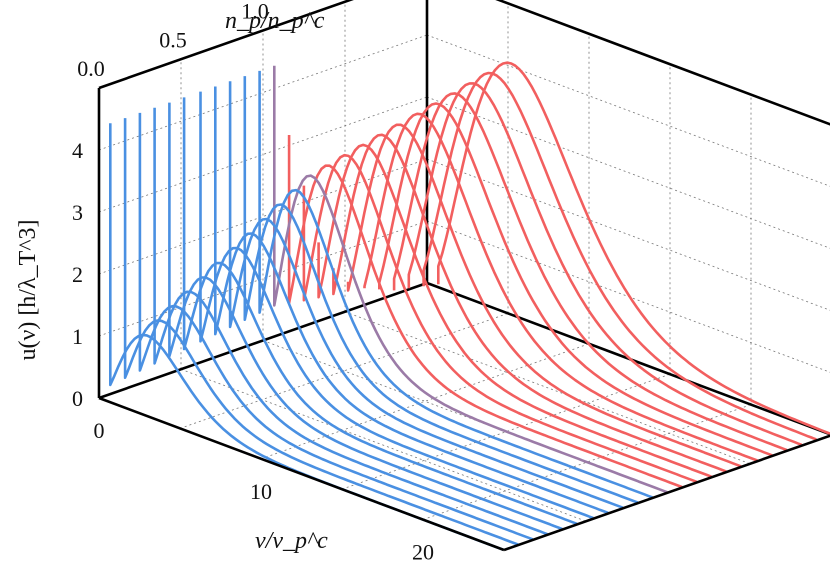 Image resolution: width=830 pixels, height=568 pixels. Describe the element at coordinates (77, 336) in the screenshot. I see `energy-tick-label: 1` at that location.